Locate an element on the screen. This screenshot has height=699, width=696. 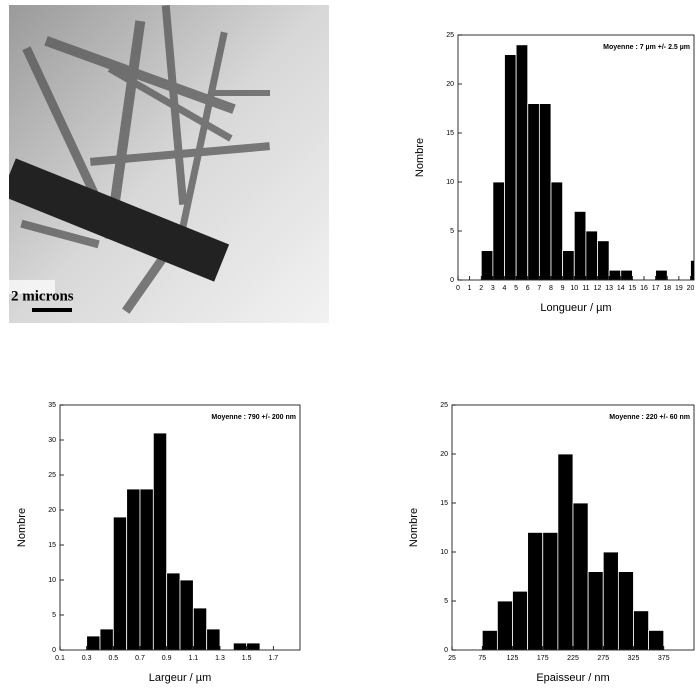
x-tick-label: 275 is located at coordinates (603, 658).